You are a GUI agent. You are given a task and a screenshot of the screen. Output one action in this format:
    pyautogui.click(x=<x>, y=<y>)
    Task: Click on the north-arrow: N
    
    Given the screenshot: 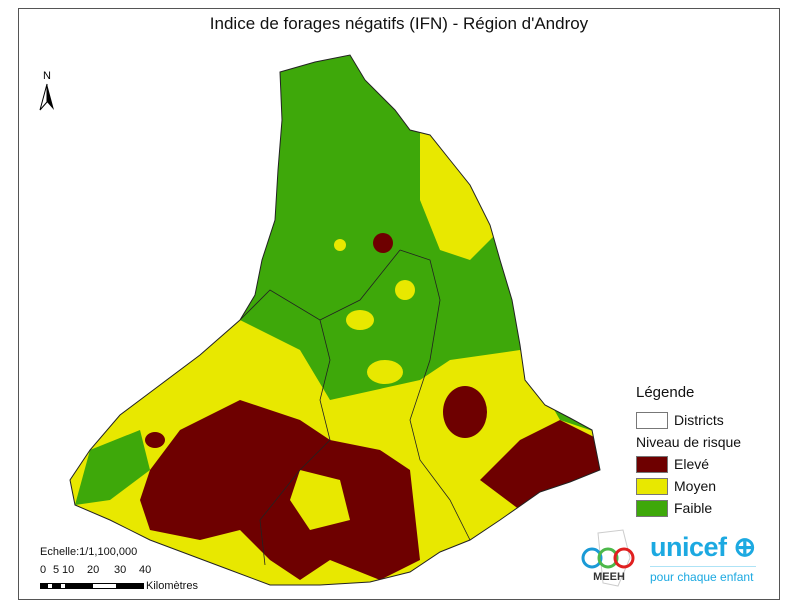 What is the action you would take?
    pyautogui.click(x=47, y=92)
    